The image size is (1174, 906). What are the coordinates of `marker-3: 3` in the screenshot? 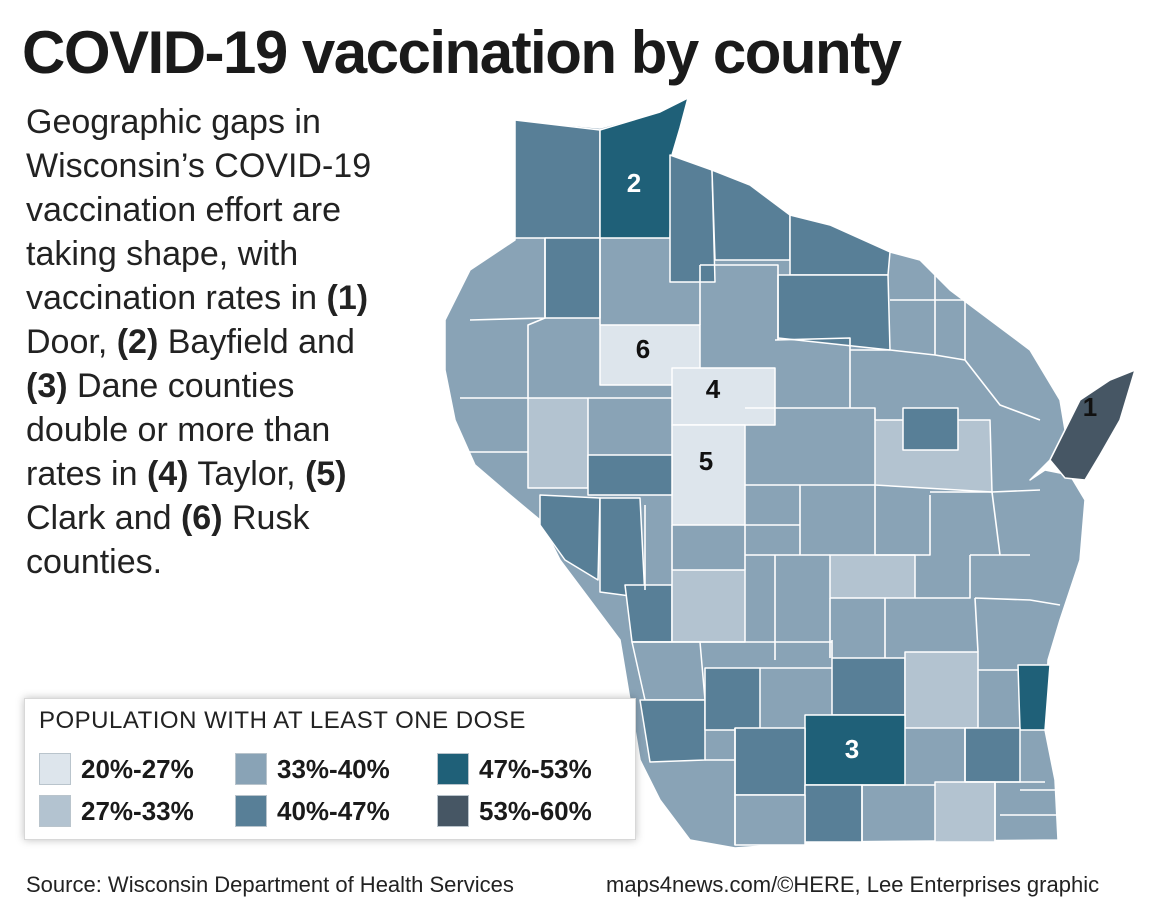 It's located at (852, 749).